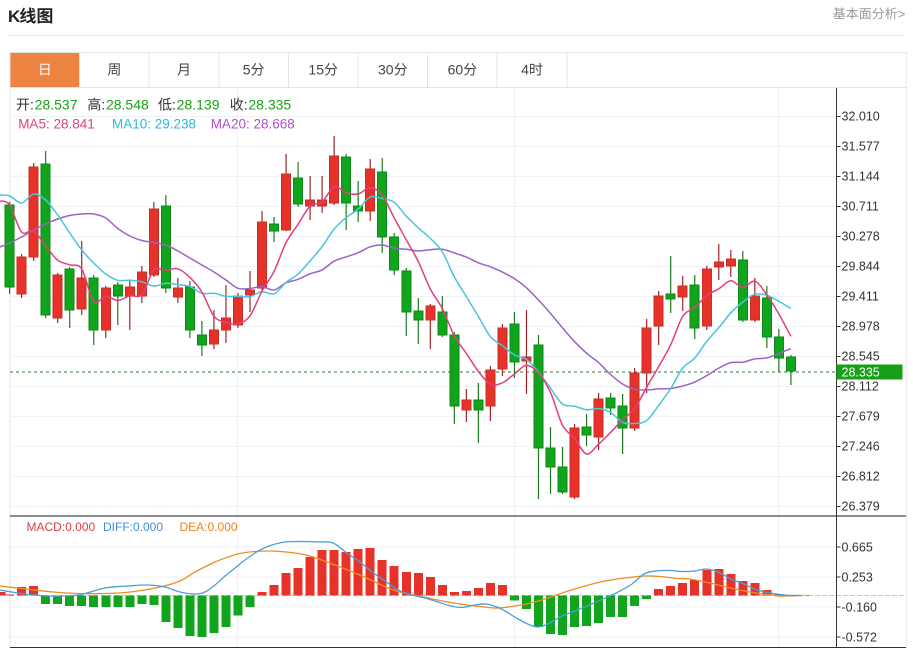  I want to click on svg-text: MACD:0.000, so click(61, 527).